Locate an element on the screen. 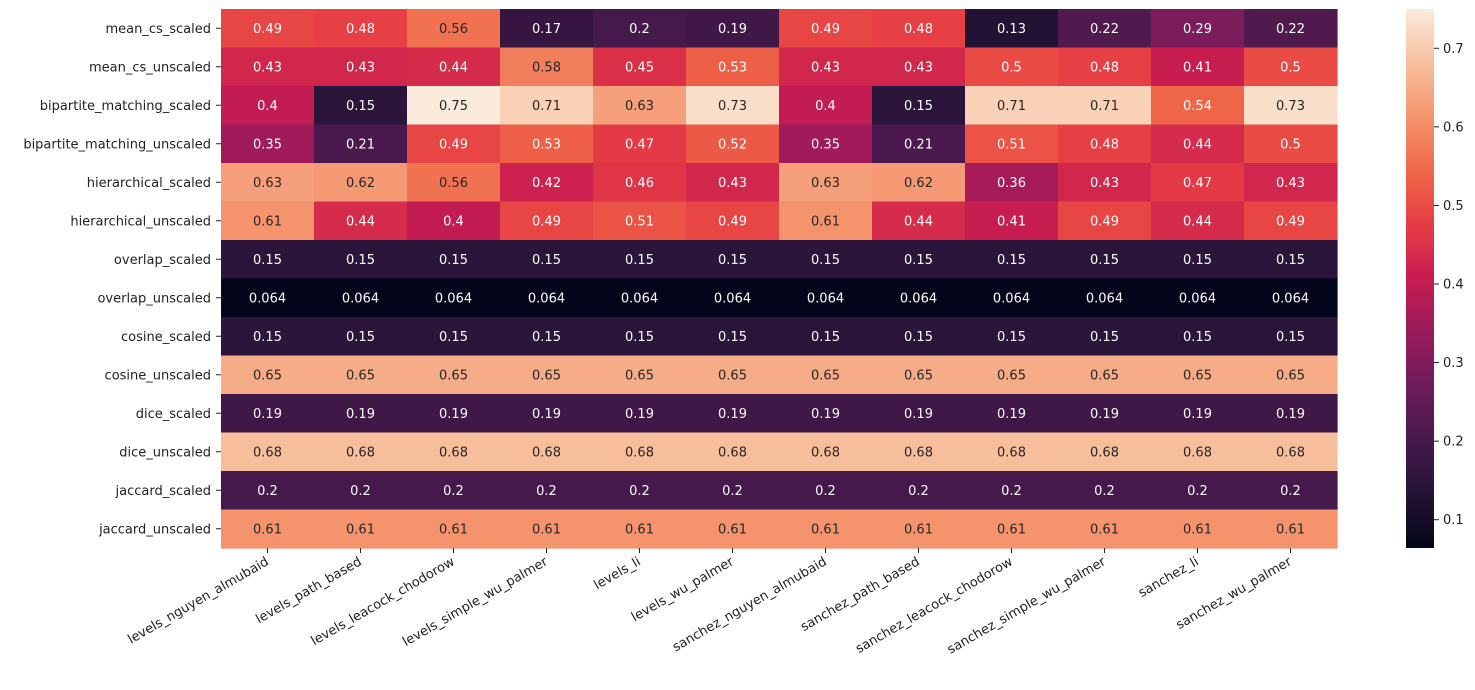 The image size is (1475, 690). cell-value-label: 0.71 is located at coordinates (1104, 106).